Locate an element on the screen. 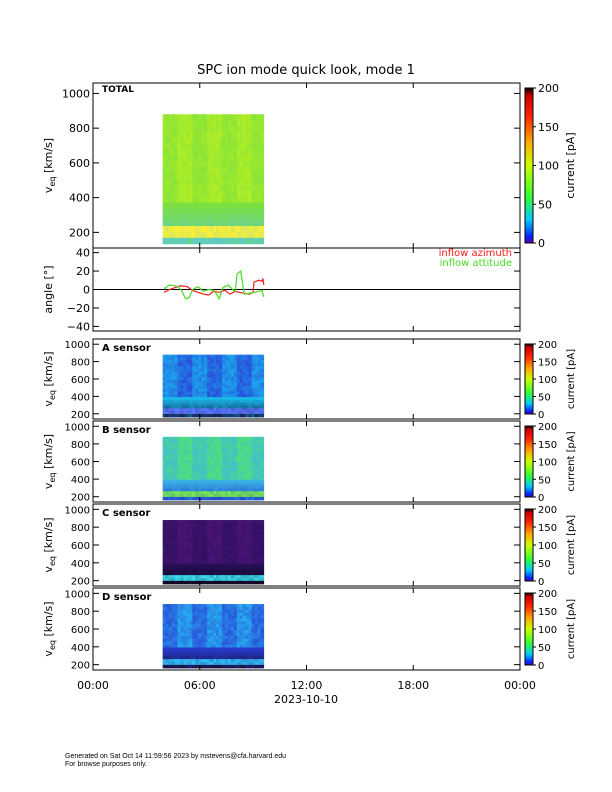 This screenshot has height=792, width=612. chart-title: SPC ion mode quick look, mode 1 is located at coordinates (306, 70).